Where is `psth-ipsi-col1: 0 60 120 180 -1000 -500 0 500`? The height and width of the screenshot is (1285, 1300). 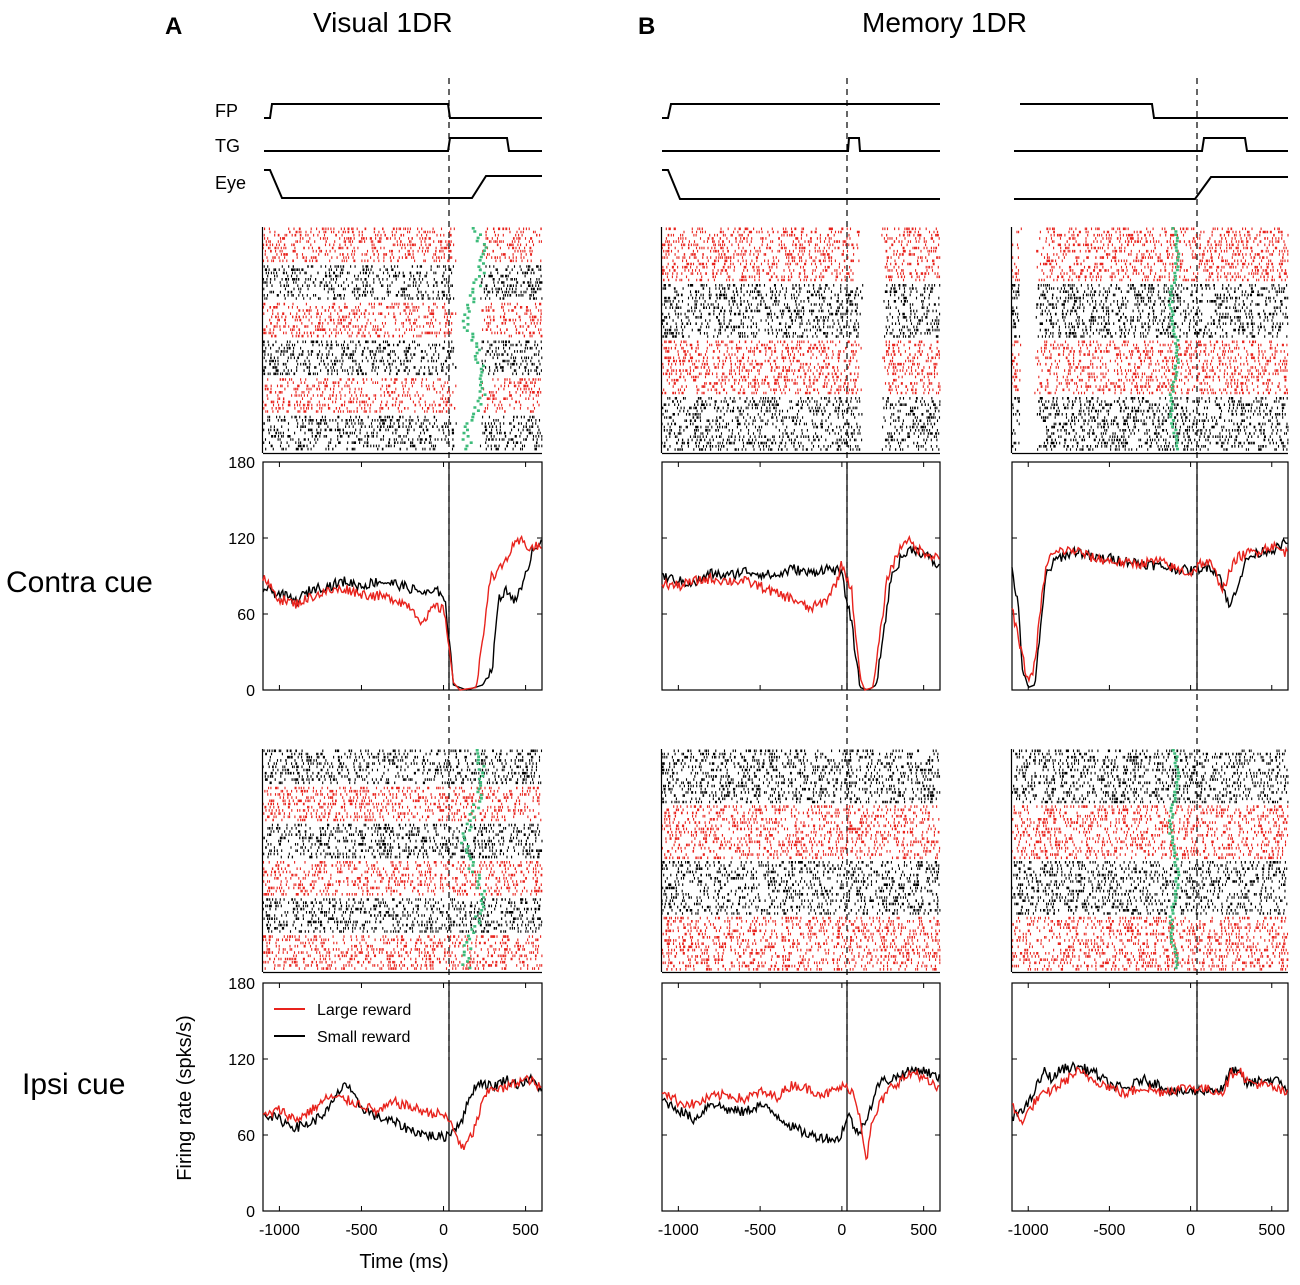
psth-ipsi-col1: 0 60 120 180 -1000 -500 0 500 is located at coordinates (385, 1107).